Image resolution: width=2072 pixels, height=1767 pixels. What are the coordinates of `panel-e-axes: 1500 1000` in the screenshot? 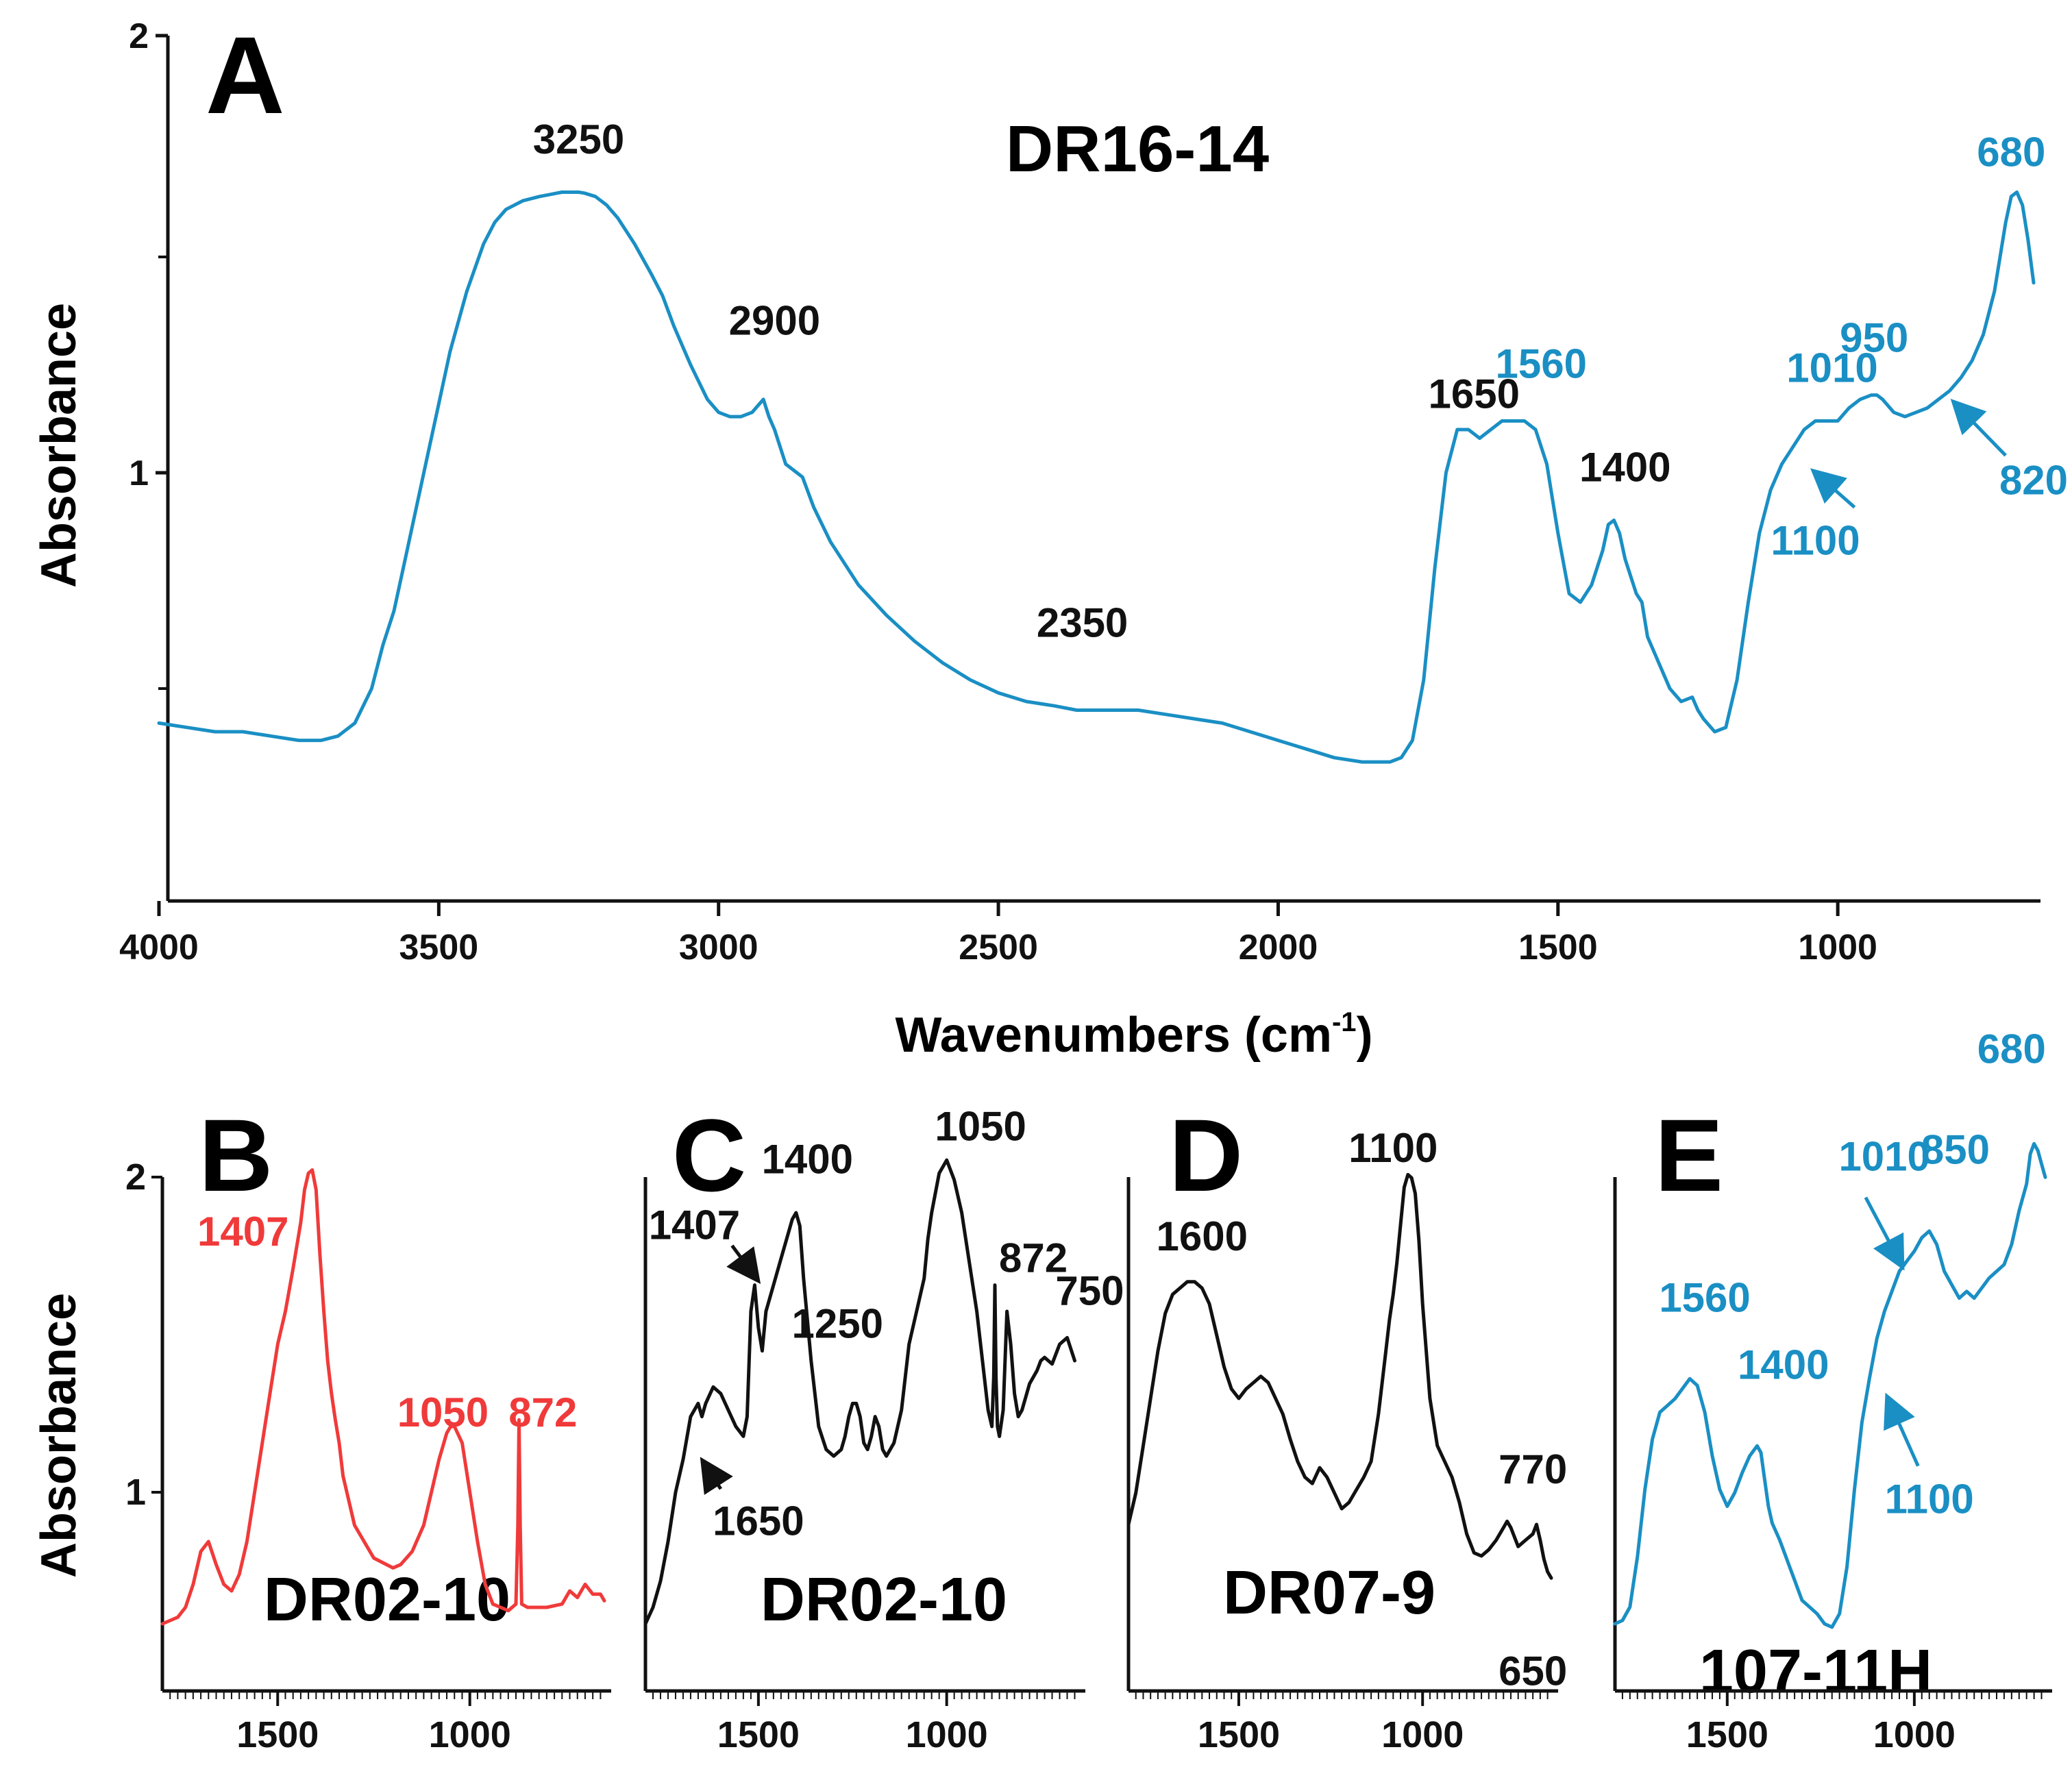 It's located at (1833, 1466).